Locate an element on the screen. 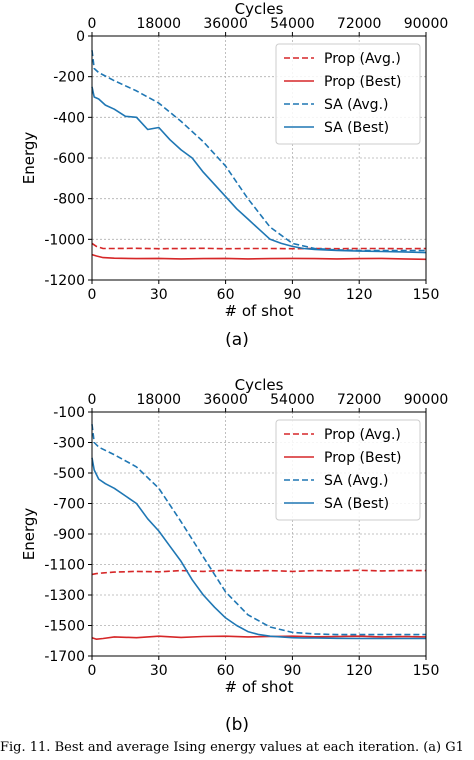  chart-b-legend-box is located at coordinates (348, 470).